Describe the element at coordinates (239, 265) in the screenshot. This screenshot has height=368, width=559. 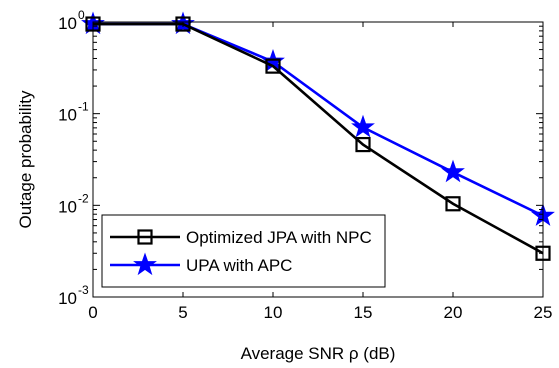
I see `legend-label: UPA with APC` at that location.